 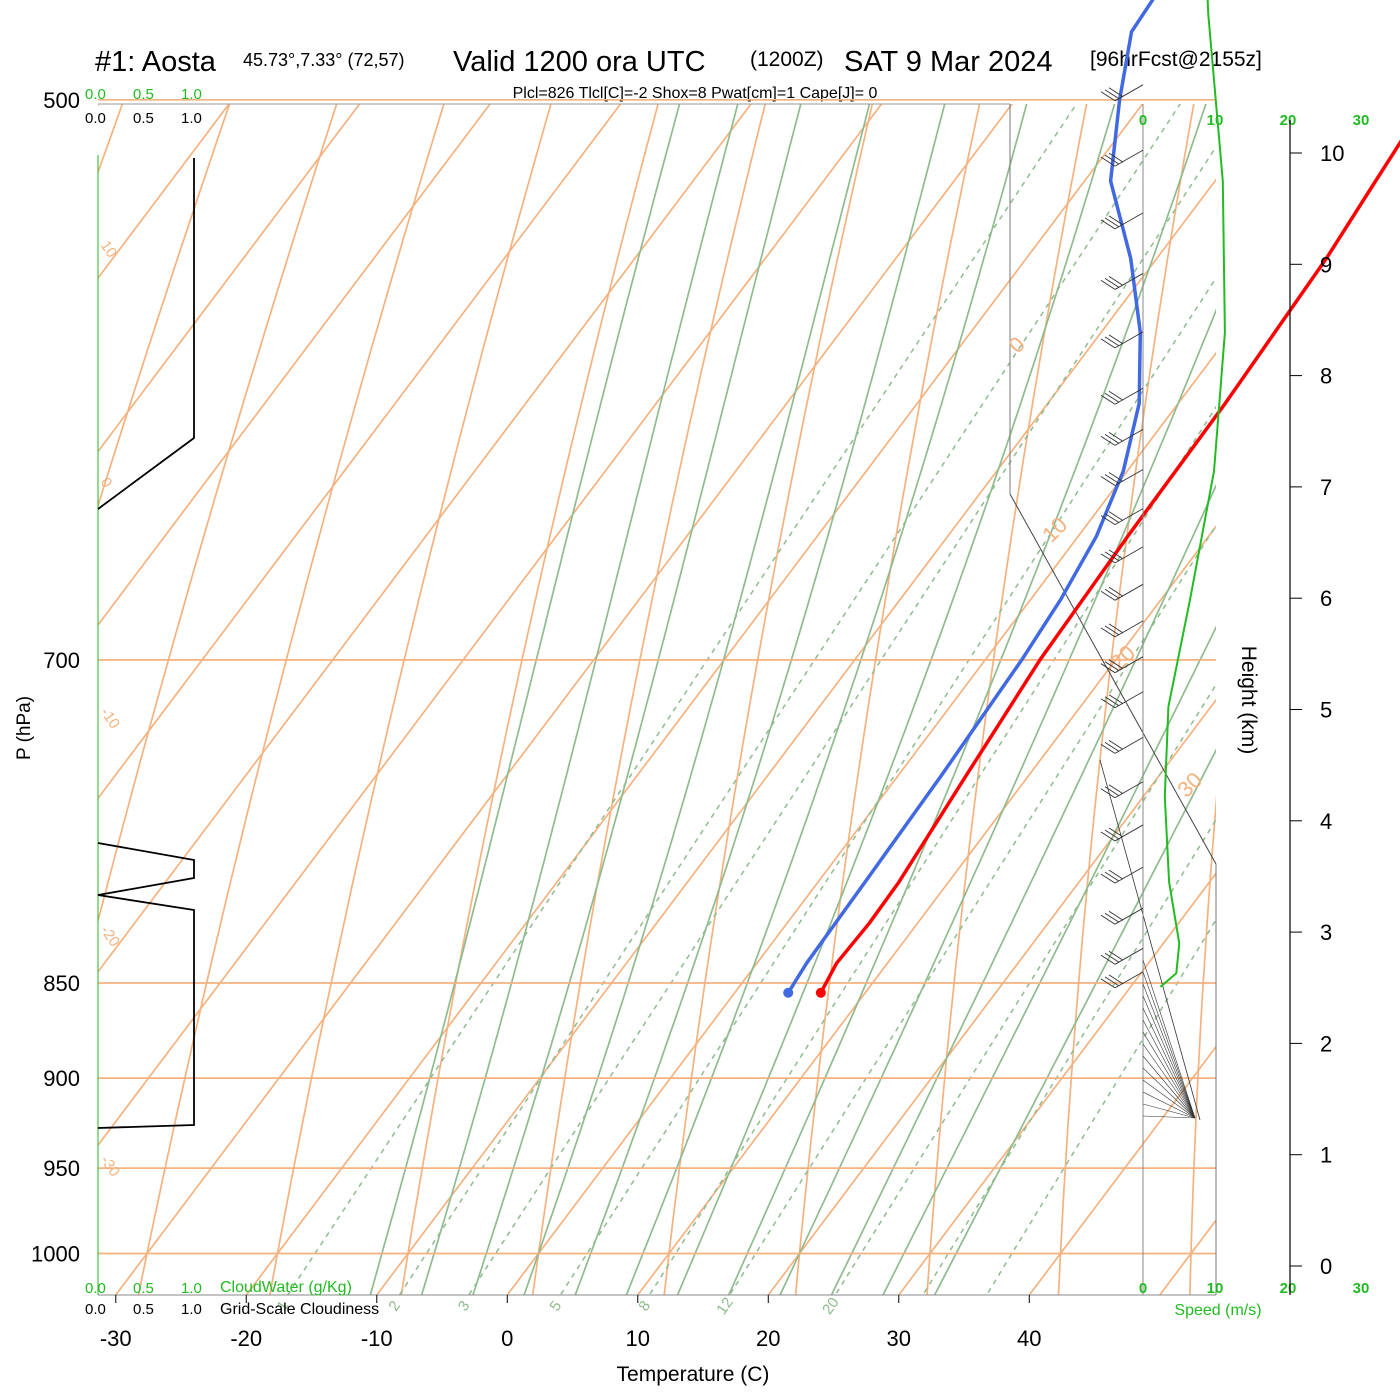 I want to click on x-tick-label: -20, so click(x=246, y=1338).